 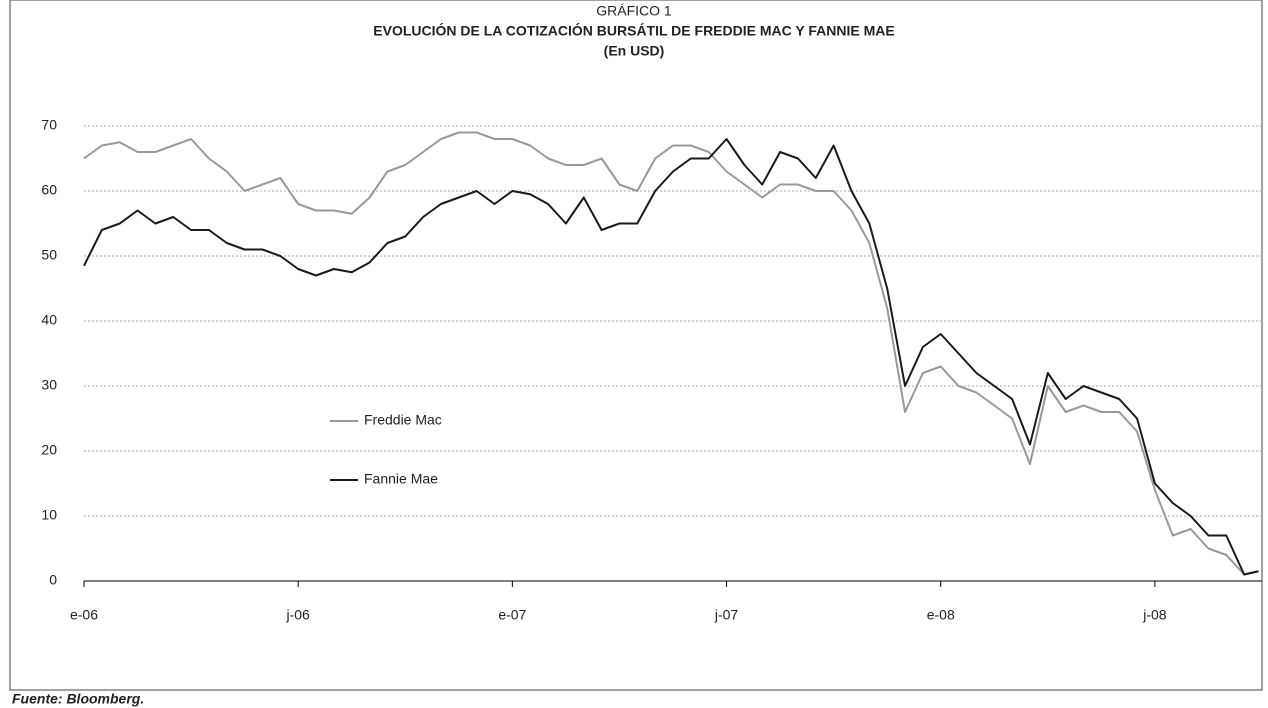 I want to click on x-tick-label: j-08, so click(x=1154, y=615).